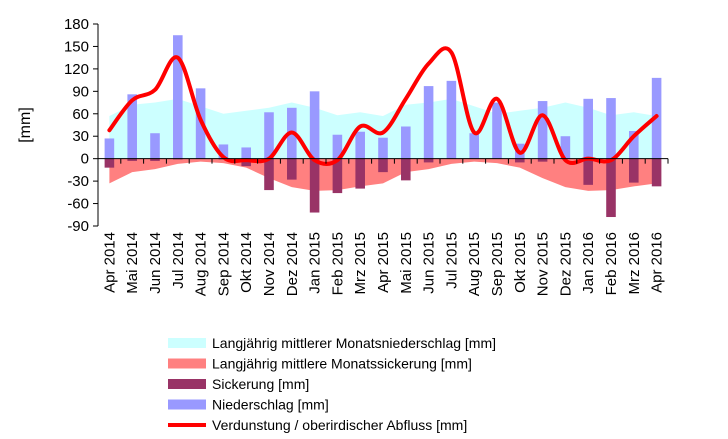  I want to click on x-tick-label-3: Jul 2014, so click(178, 260).